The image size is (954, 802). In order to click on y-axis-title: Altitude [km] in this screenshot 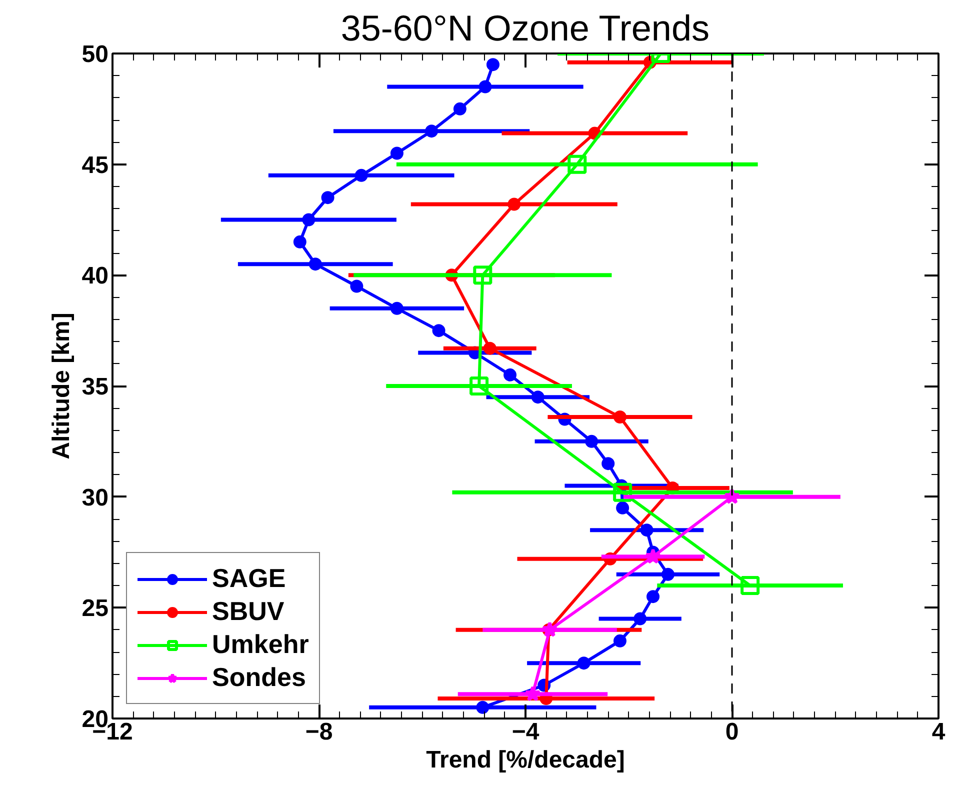, I will do `click(61, 386)`.